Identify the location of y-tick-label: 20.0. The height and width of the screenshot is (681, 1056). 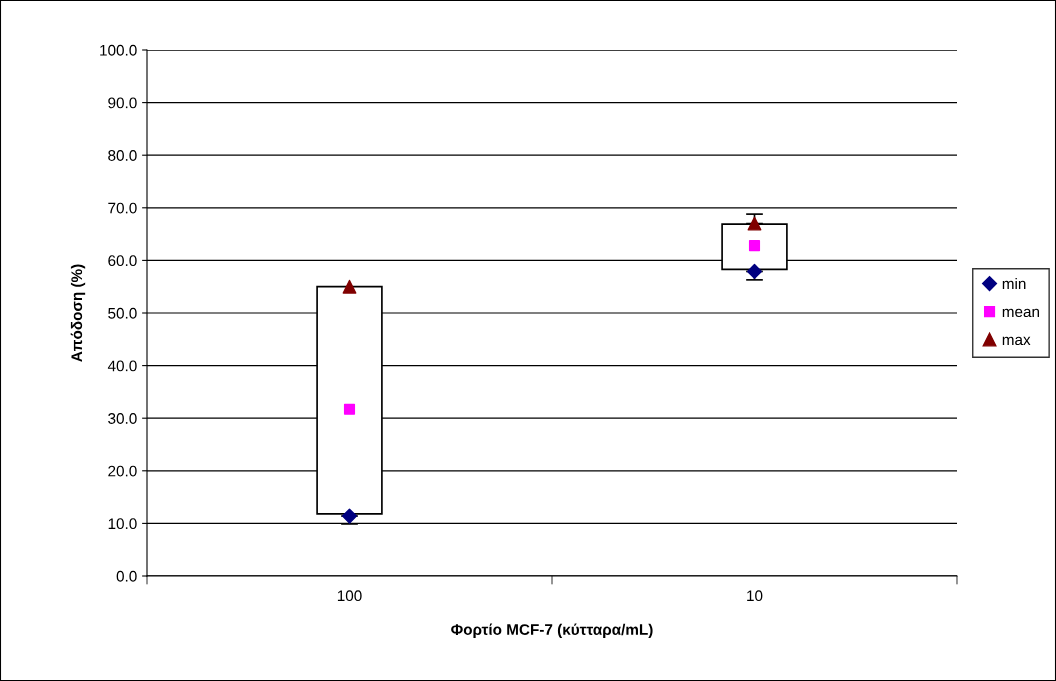
(122, 471).